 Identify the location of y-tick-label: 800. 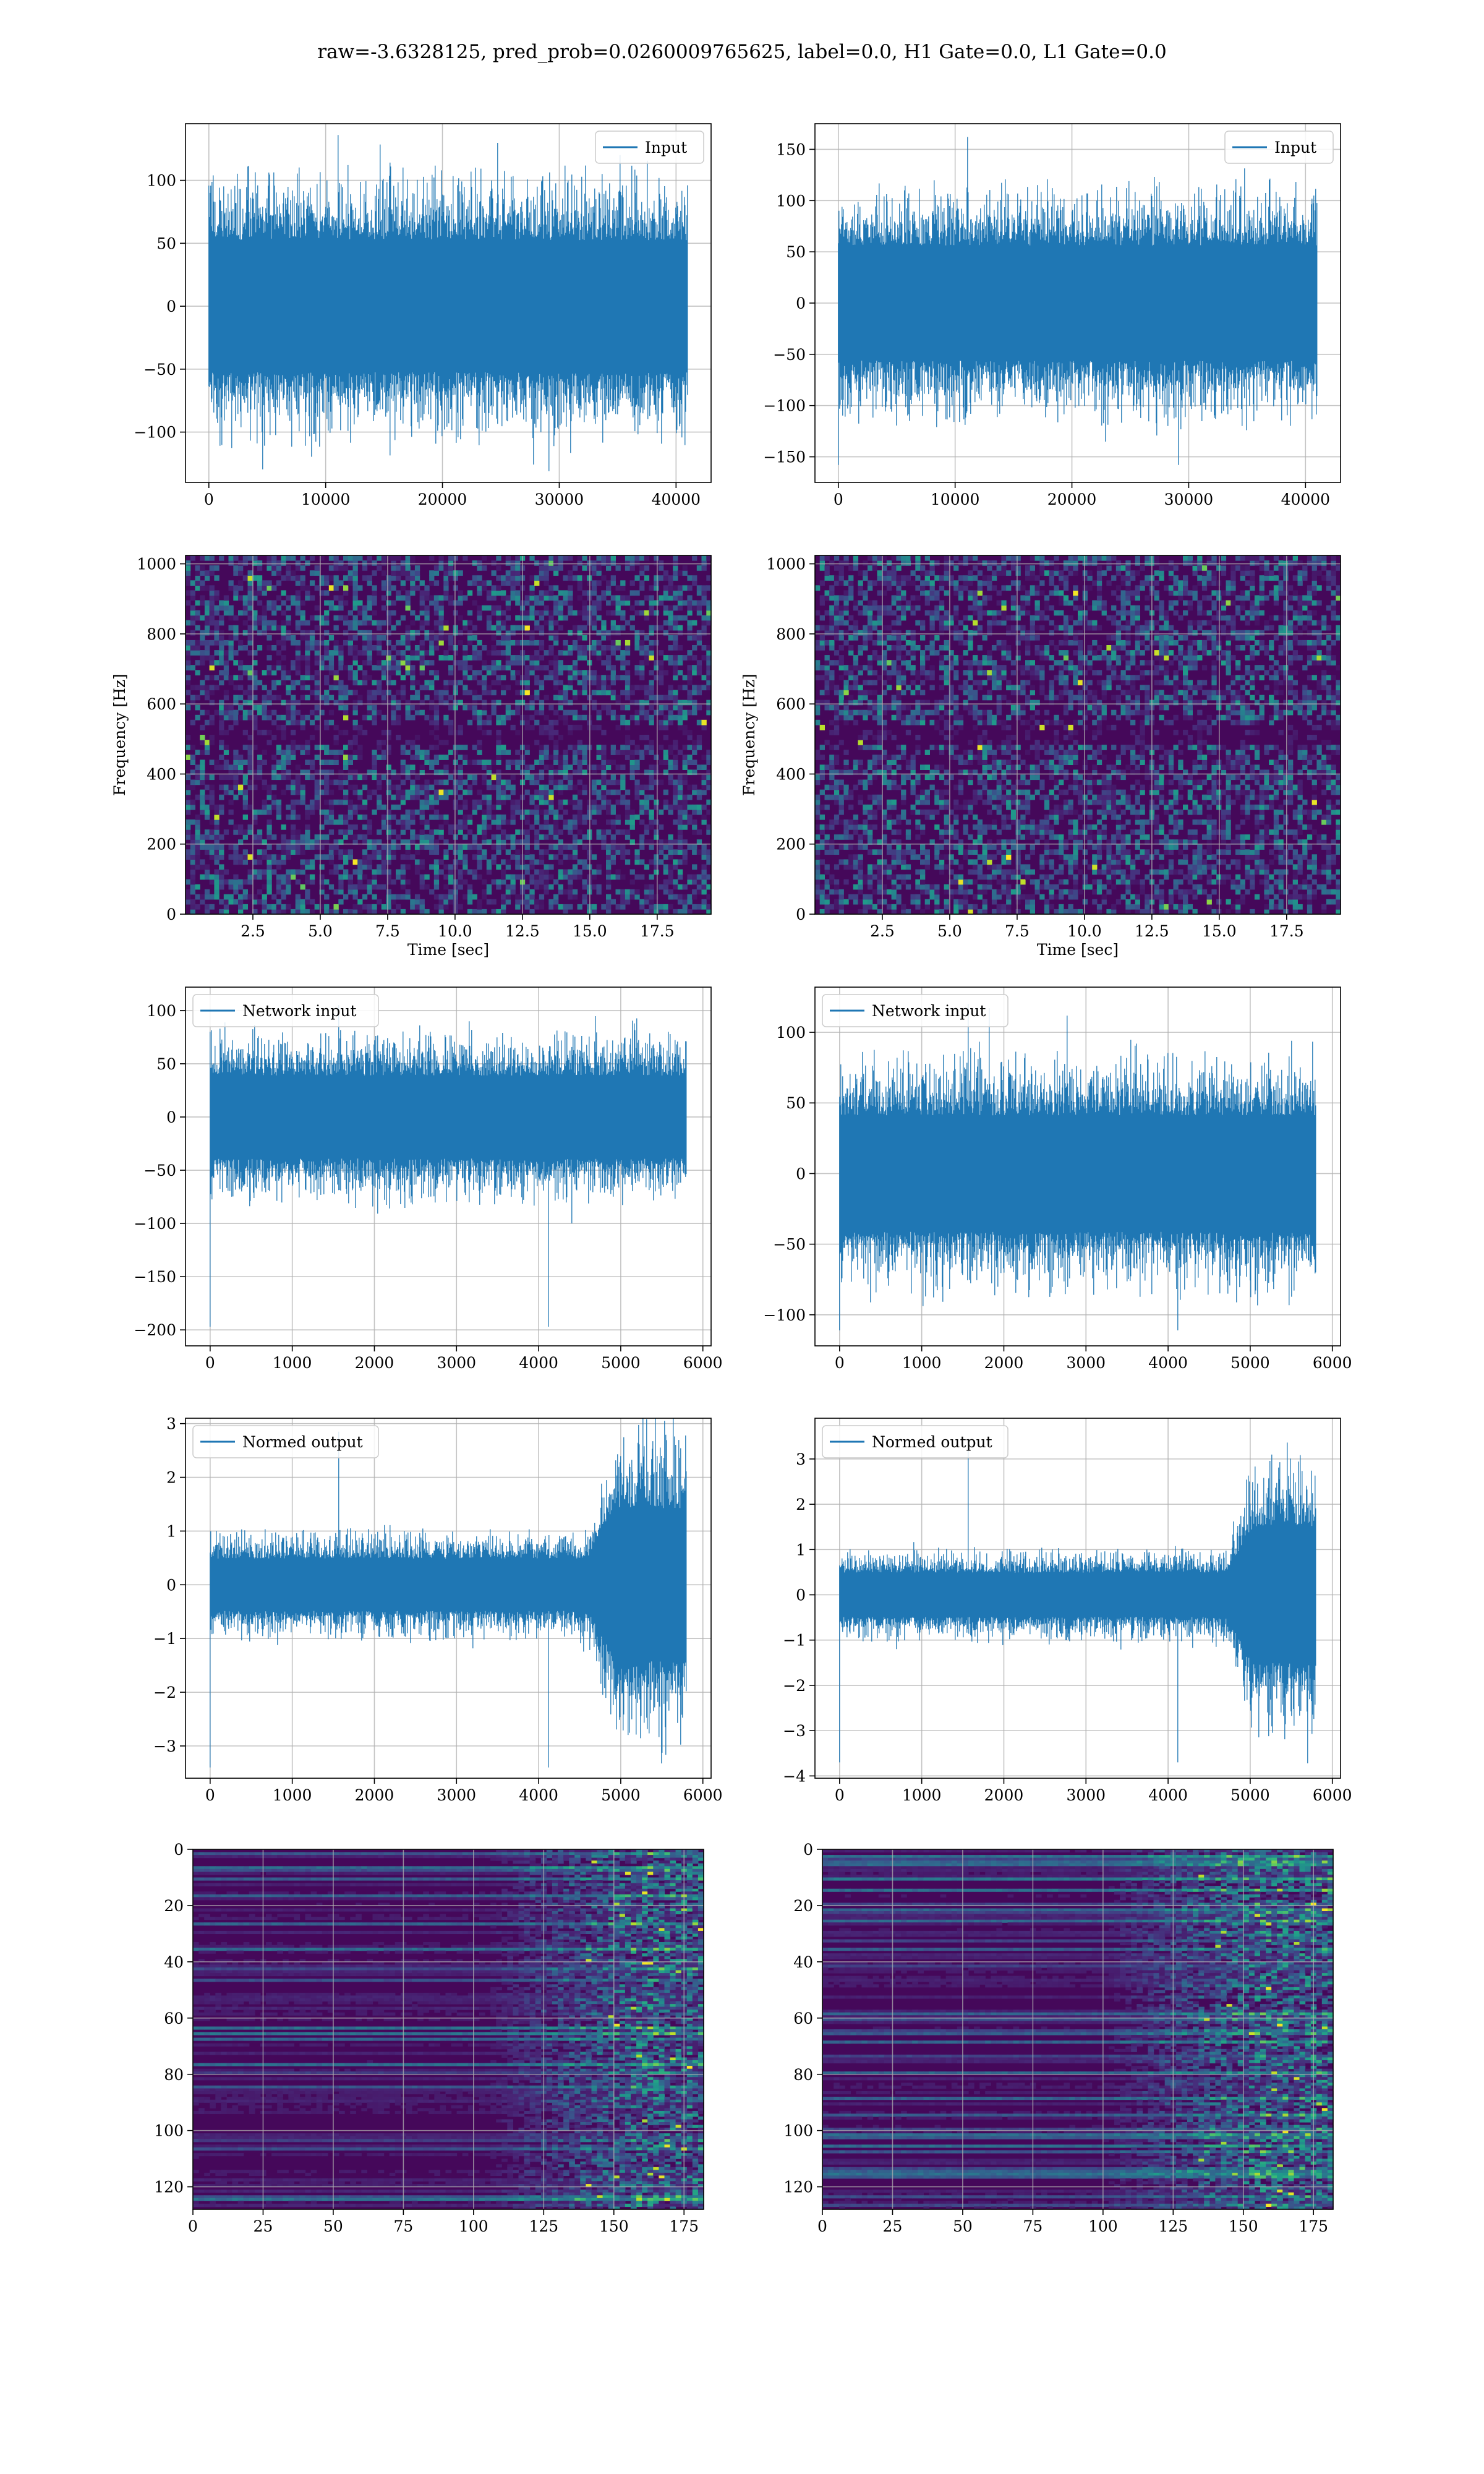
(791, 634).